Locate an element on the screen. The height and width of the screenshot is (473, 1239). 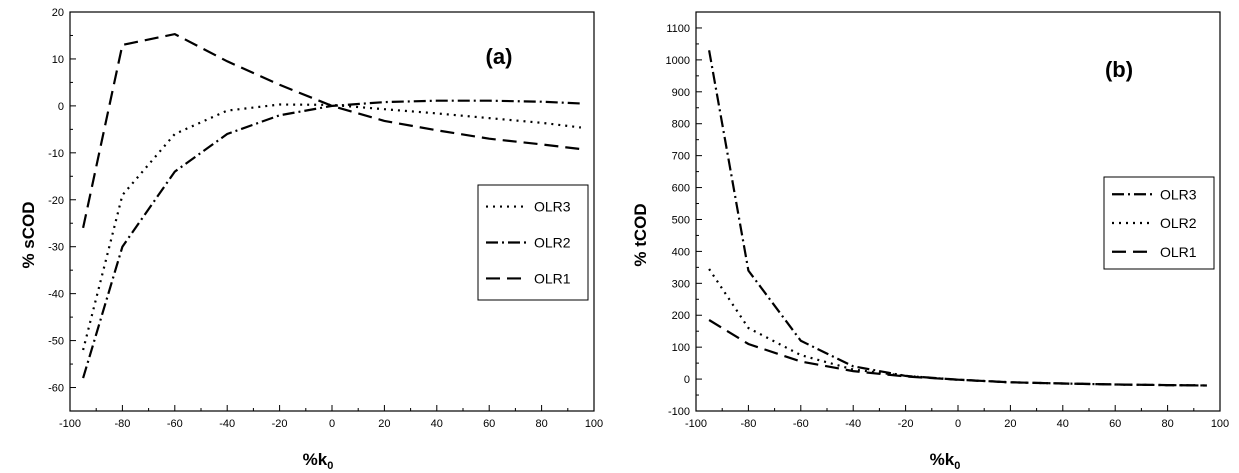
series-line-olr2 is located at coordinates (957, 327).